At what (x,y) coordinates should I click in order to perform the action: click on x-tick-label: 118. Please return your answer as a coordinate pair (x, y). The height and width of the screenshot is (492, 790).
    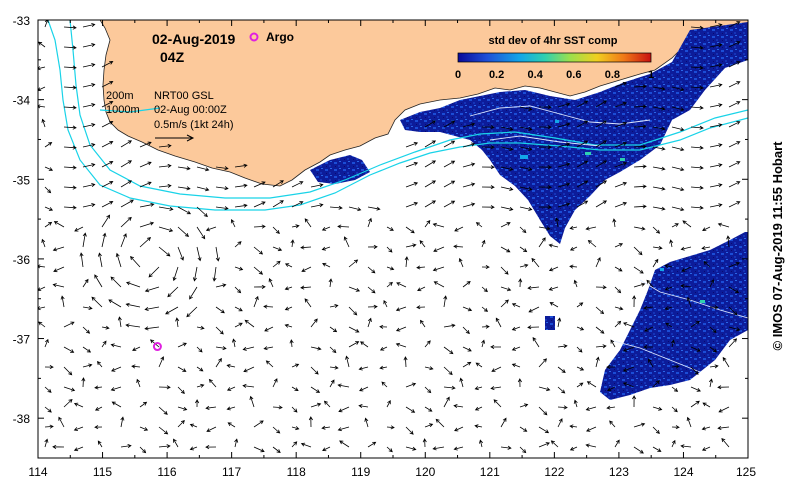
    Looking at the image, I should click on (296, 472).